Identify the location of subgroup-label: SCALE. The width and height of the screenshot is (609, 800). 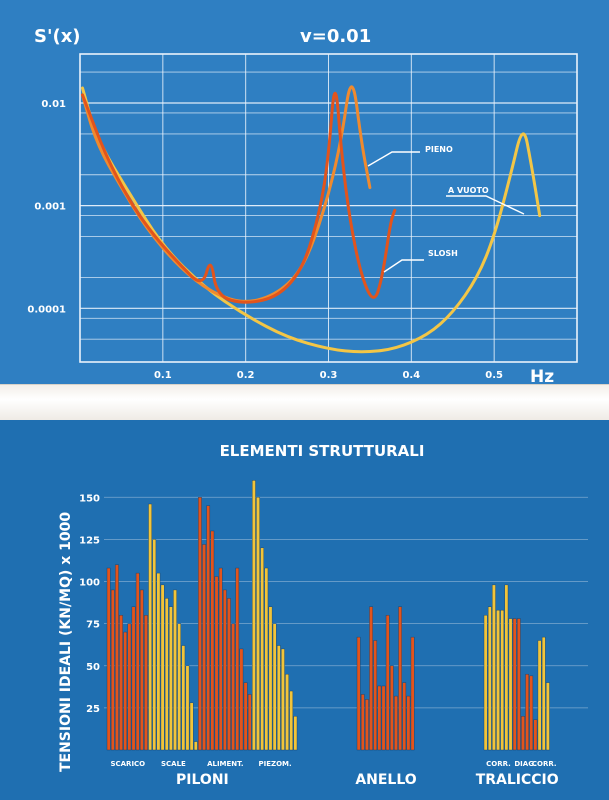
(173, 764).